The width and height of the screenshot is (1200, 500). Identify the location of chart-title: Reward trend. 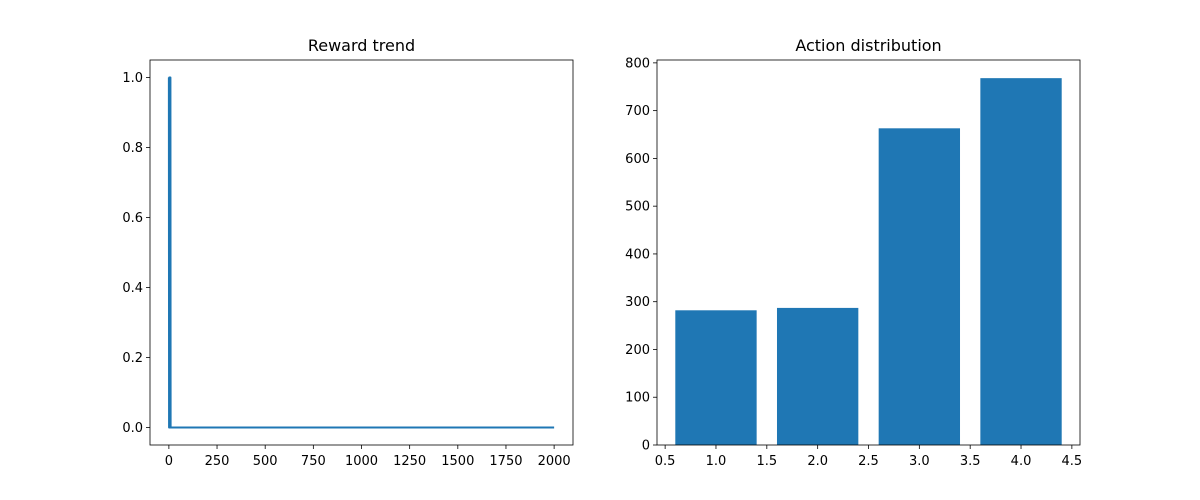
(361, 45).